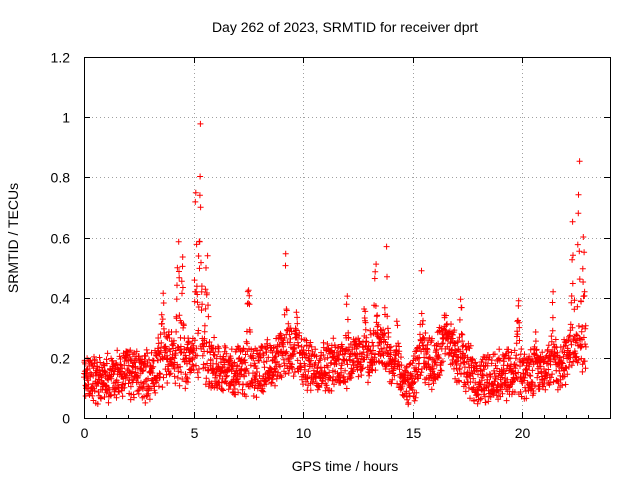 This screenshot has height=480, width=640. What do you see at coordinates (61, 359) in the screenshot?
I see `y-tick-label: 0.2` at bounding box center [61, 359].